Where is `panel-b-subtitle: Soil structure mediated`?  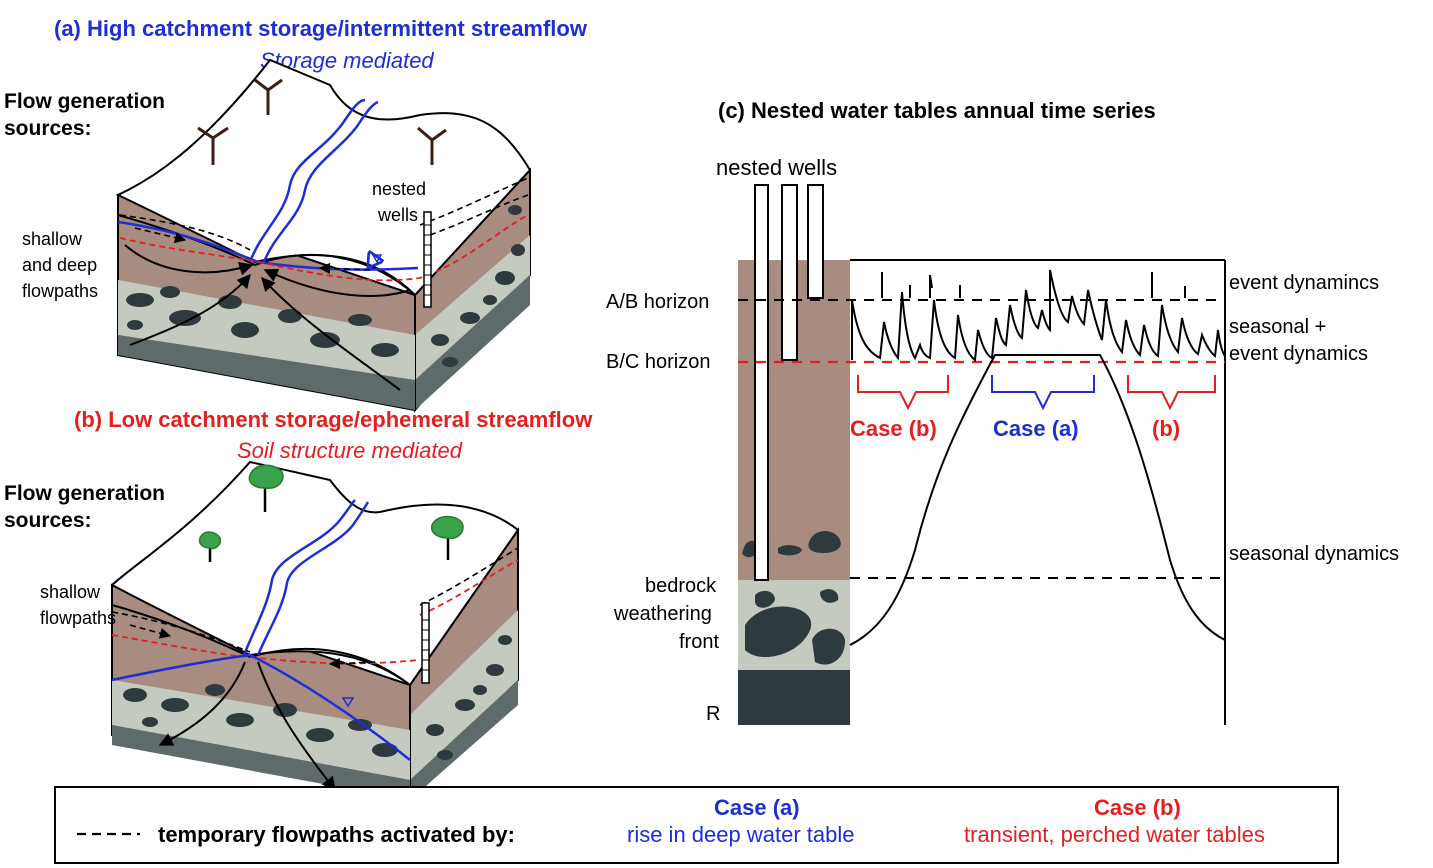
panel-b-subtitle: Soil structure mediated is located at coordinates (350, 450).